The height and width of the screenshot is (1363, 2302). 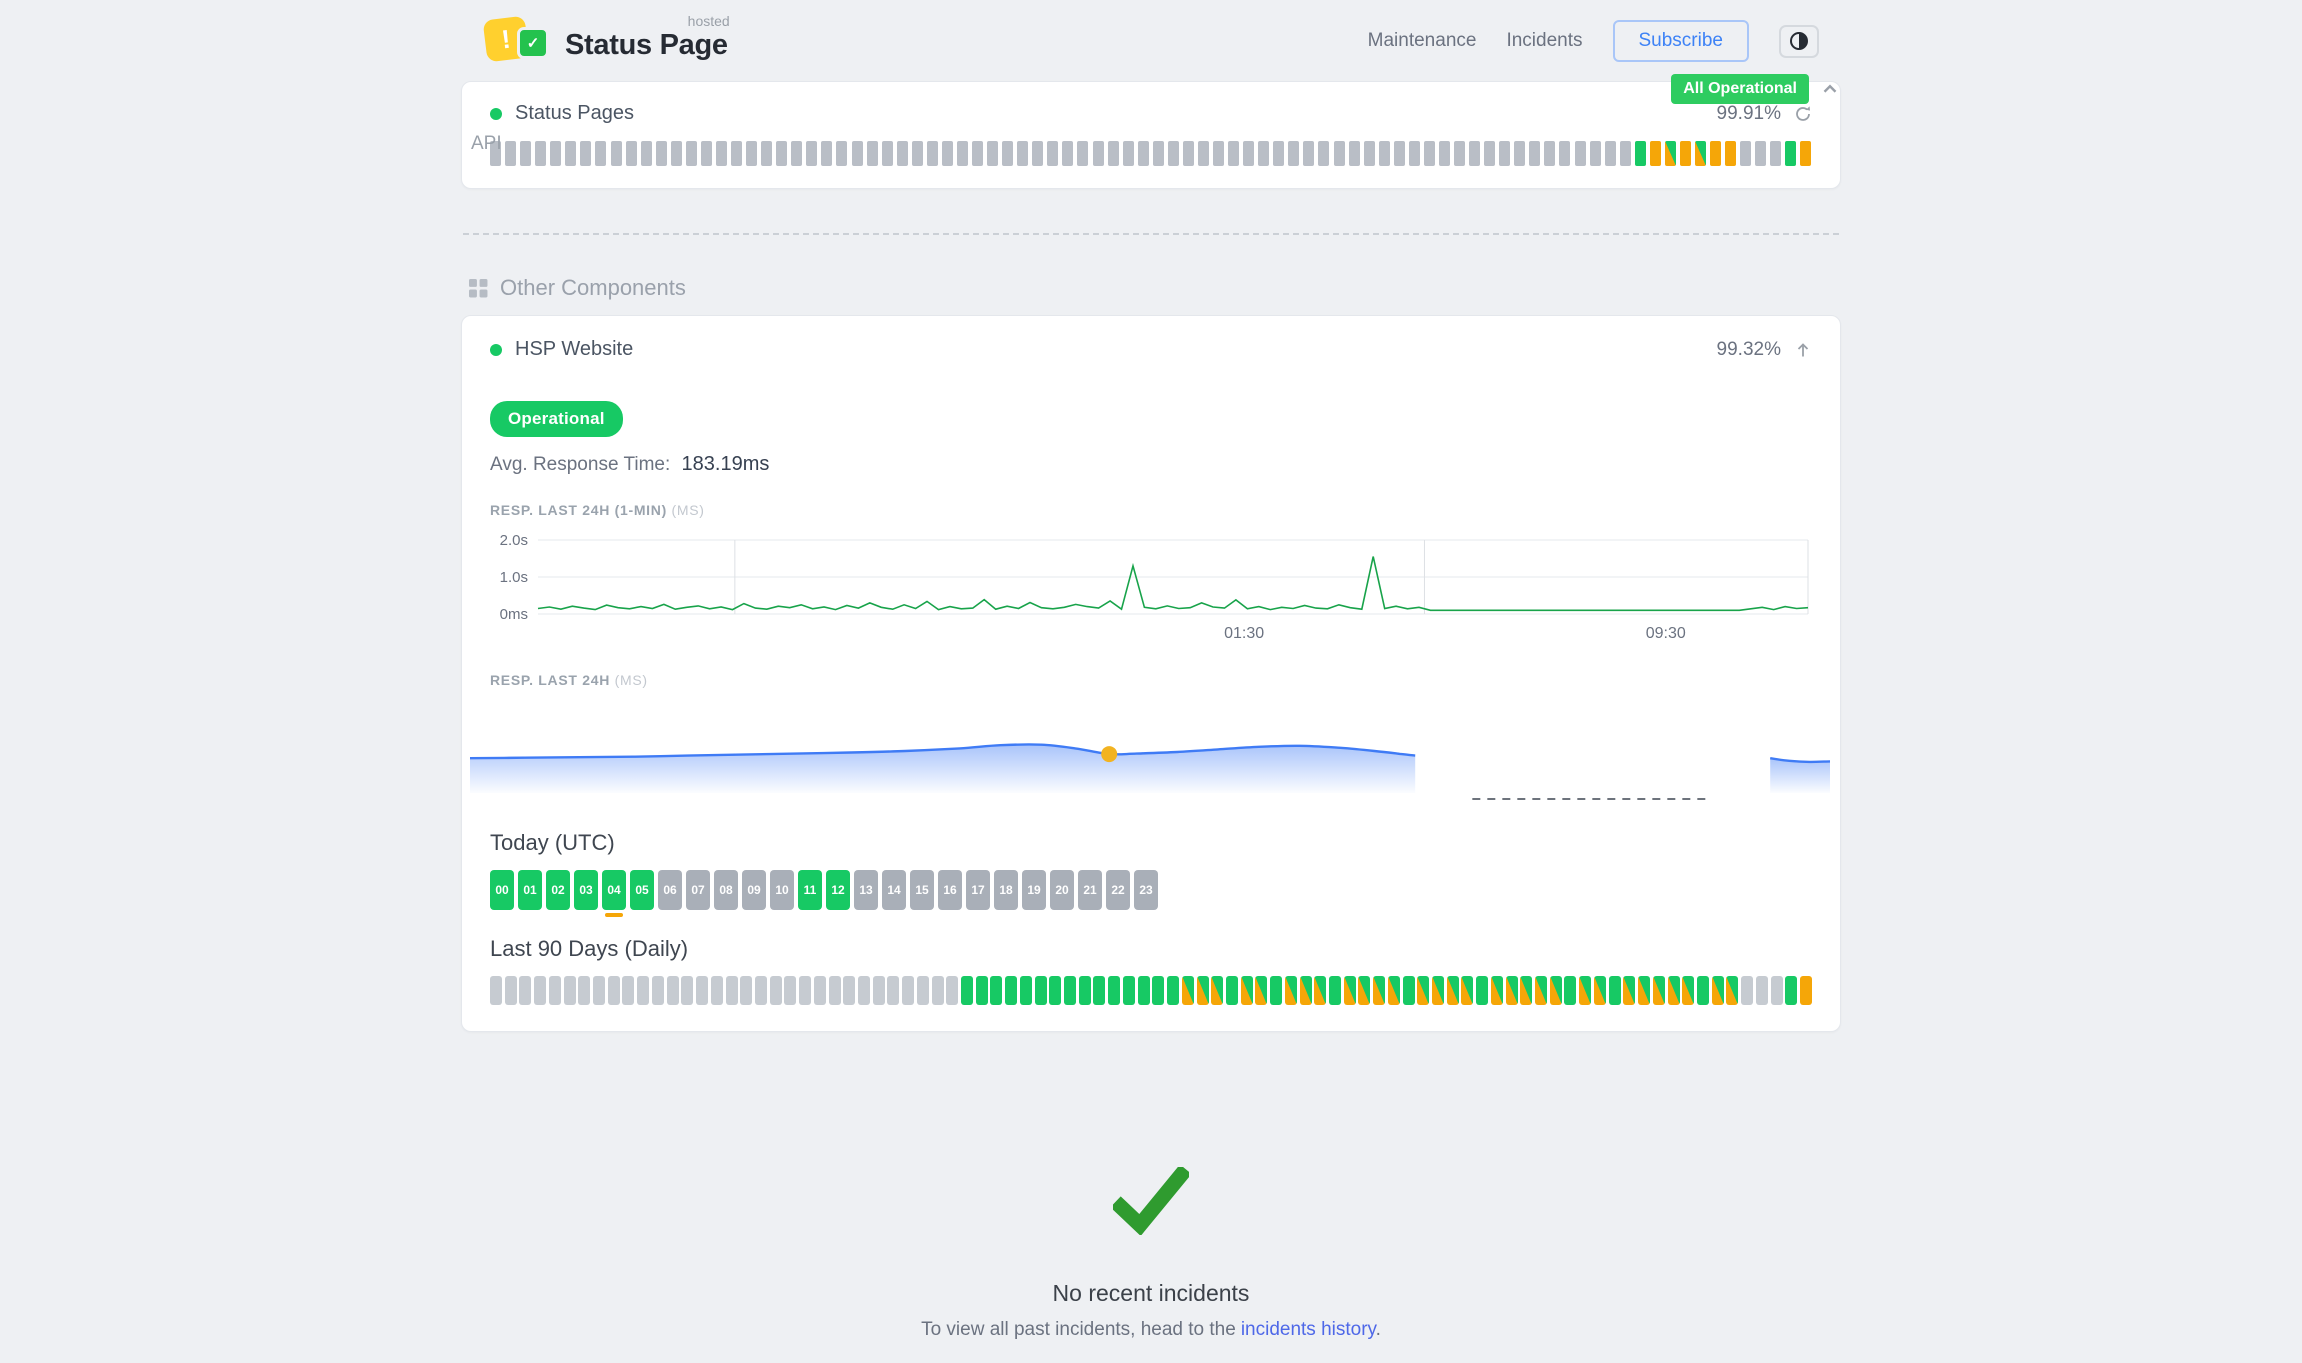 I want to click on hour-cell: 22, so click(x=1118, y=890).